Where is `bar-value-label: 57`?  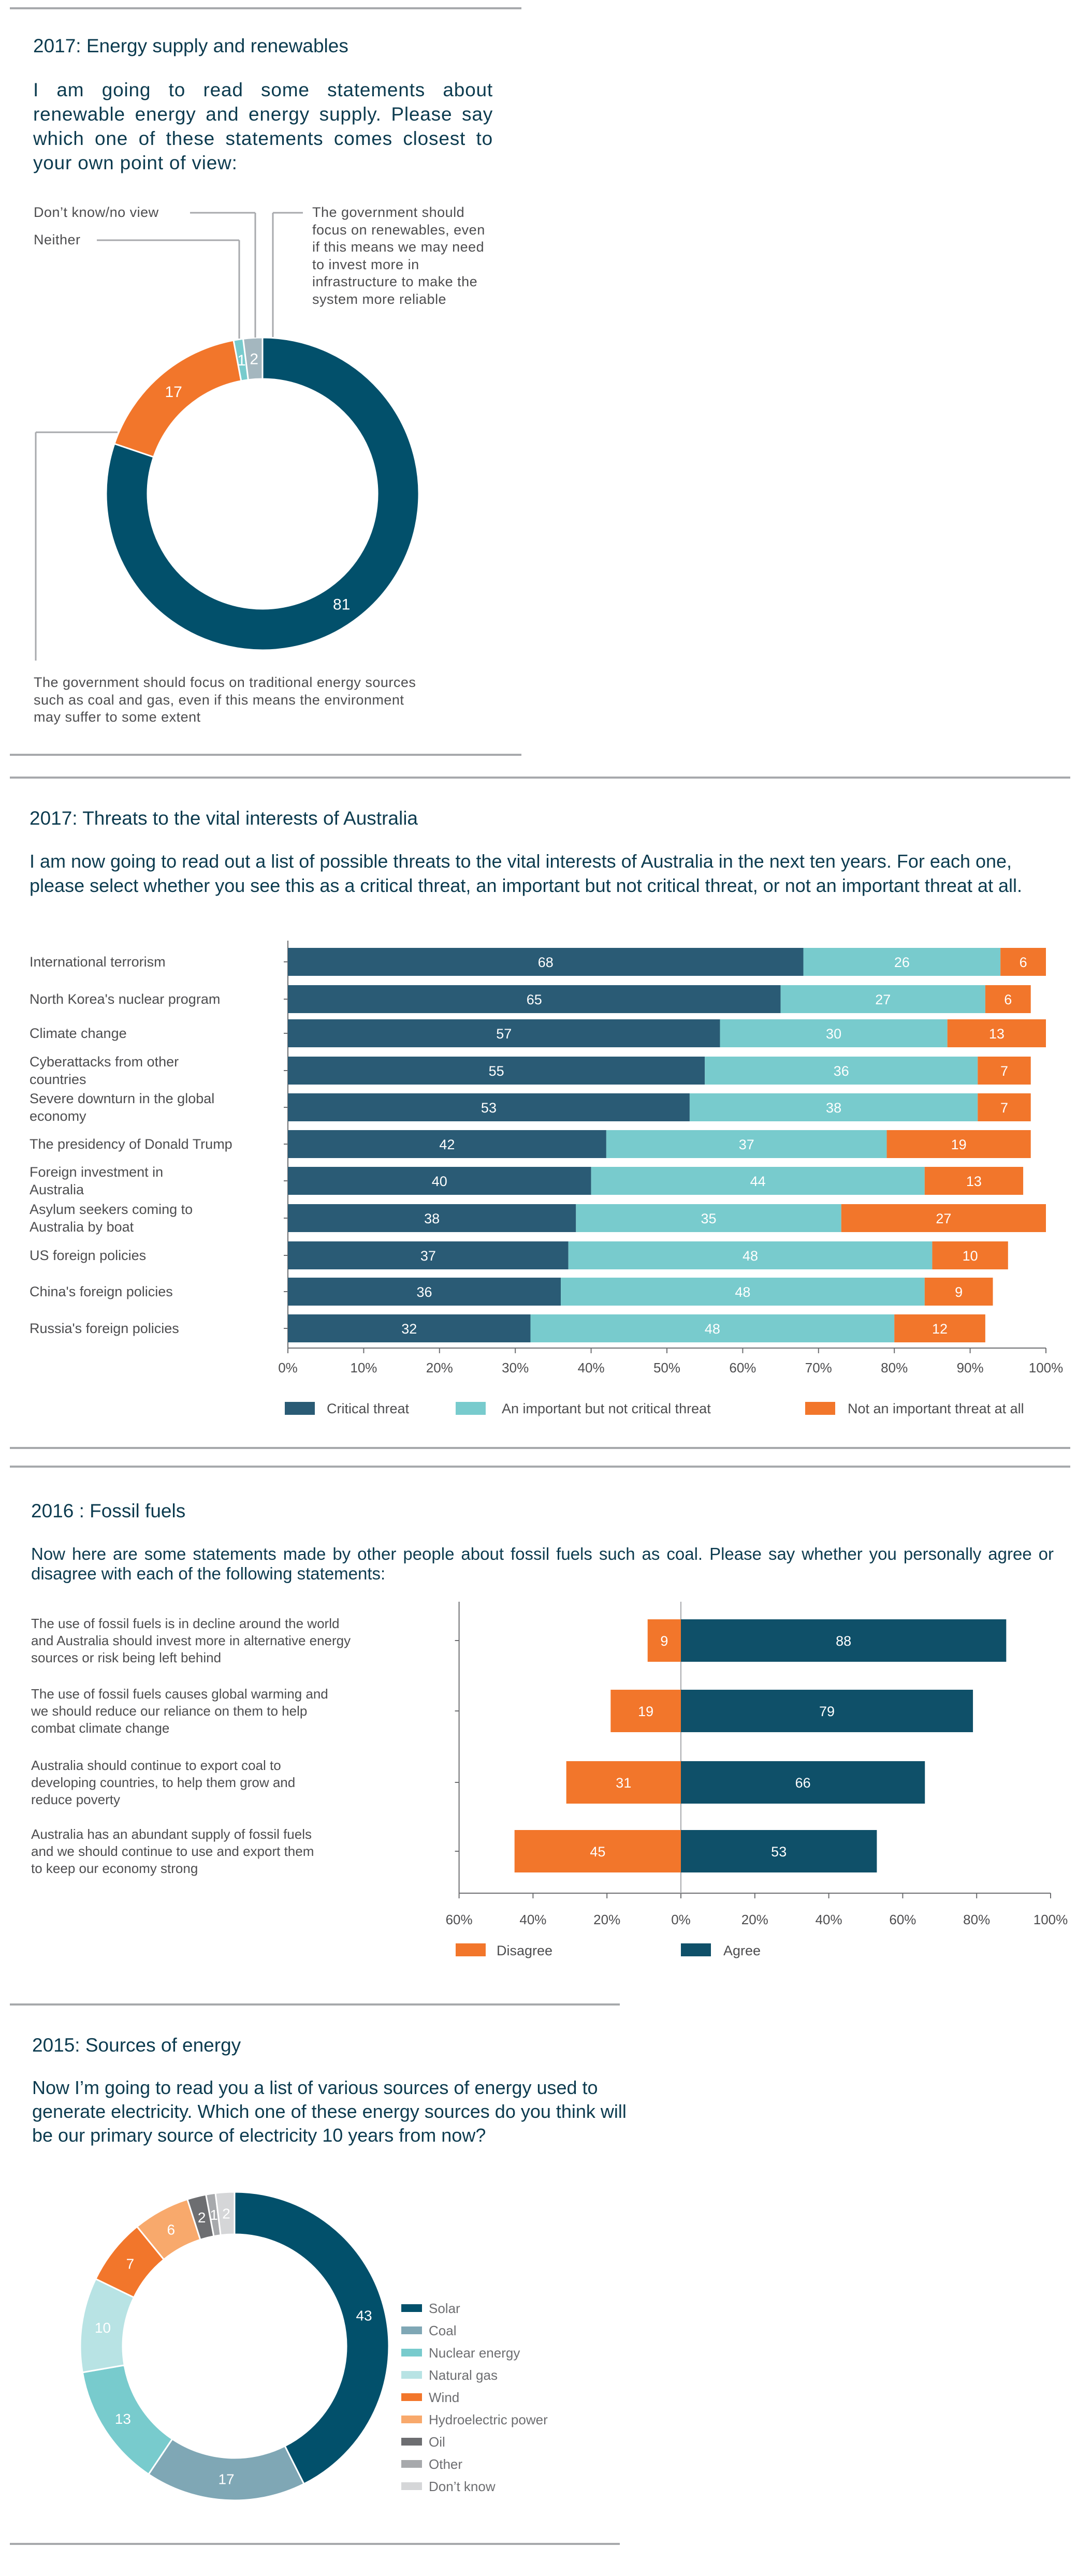 bar-value-label: 57 is located at coordinates (504, 1034).